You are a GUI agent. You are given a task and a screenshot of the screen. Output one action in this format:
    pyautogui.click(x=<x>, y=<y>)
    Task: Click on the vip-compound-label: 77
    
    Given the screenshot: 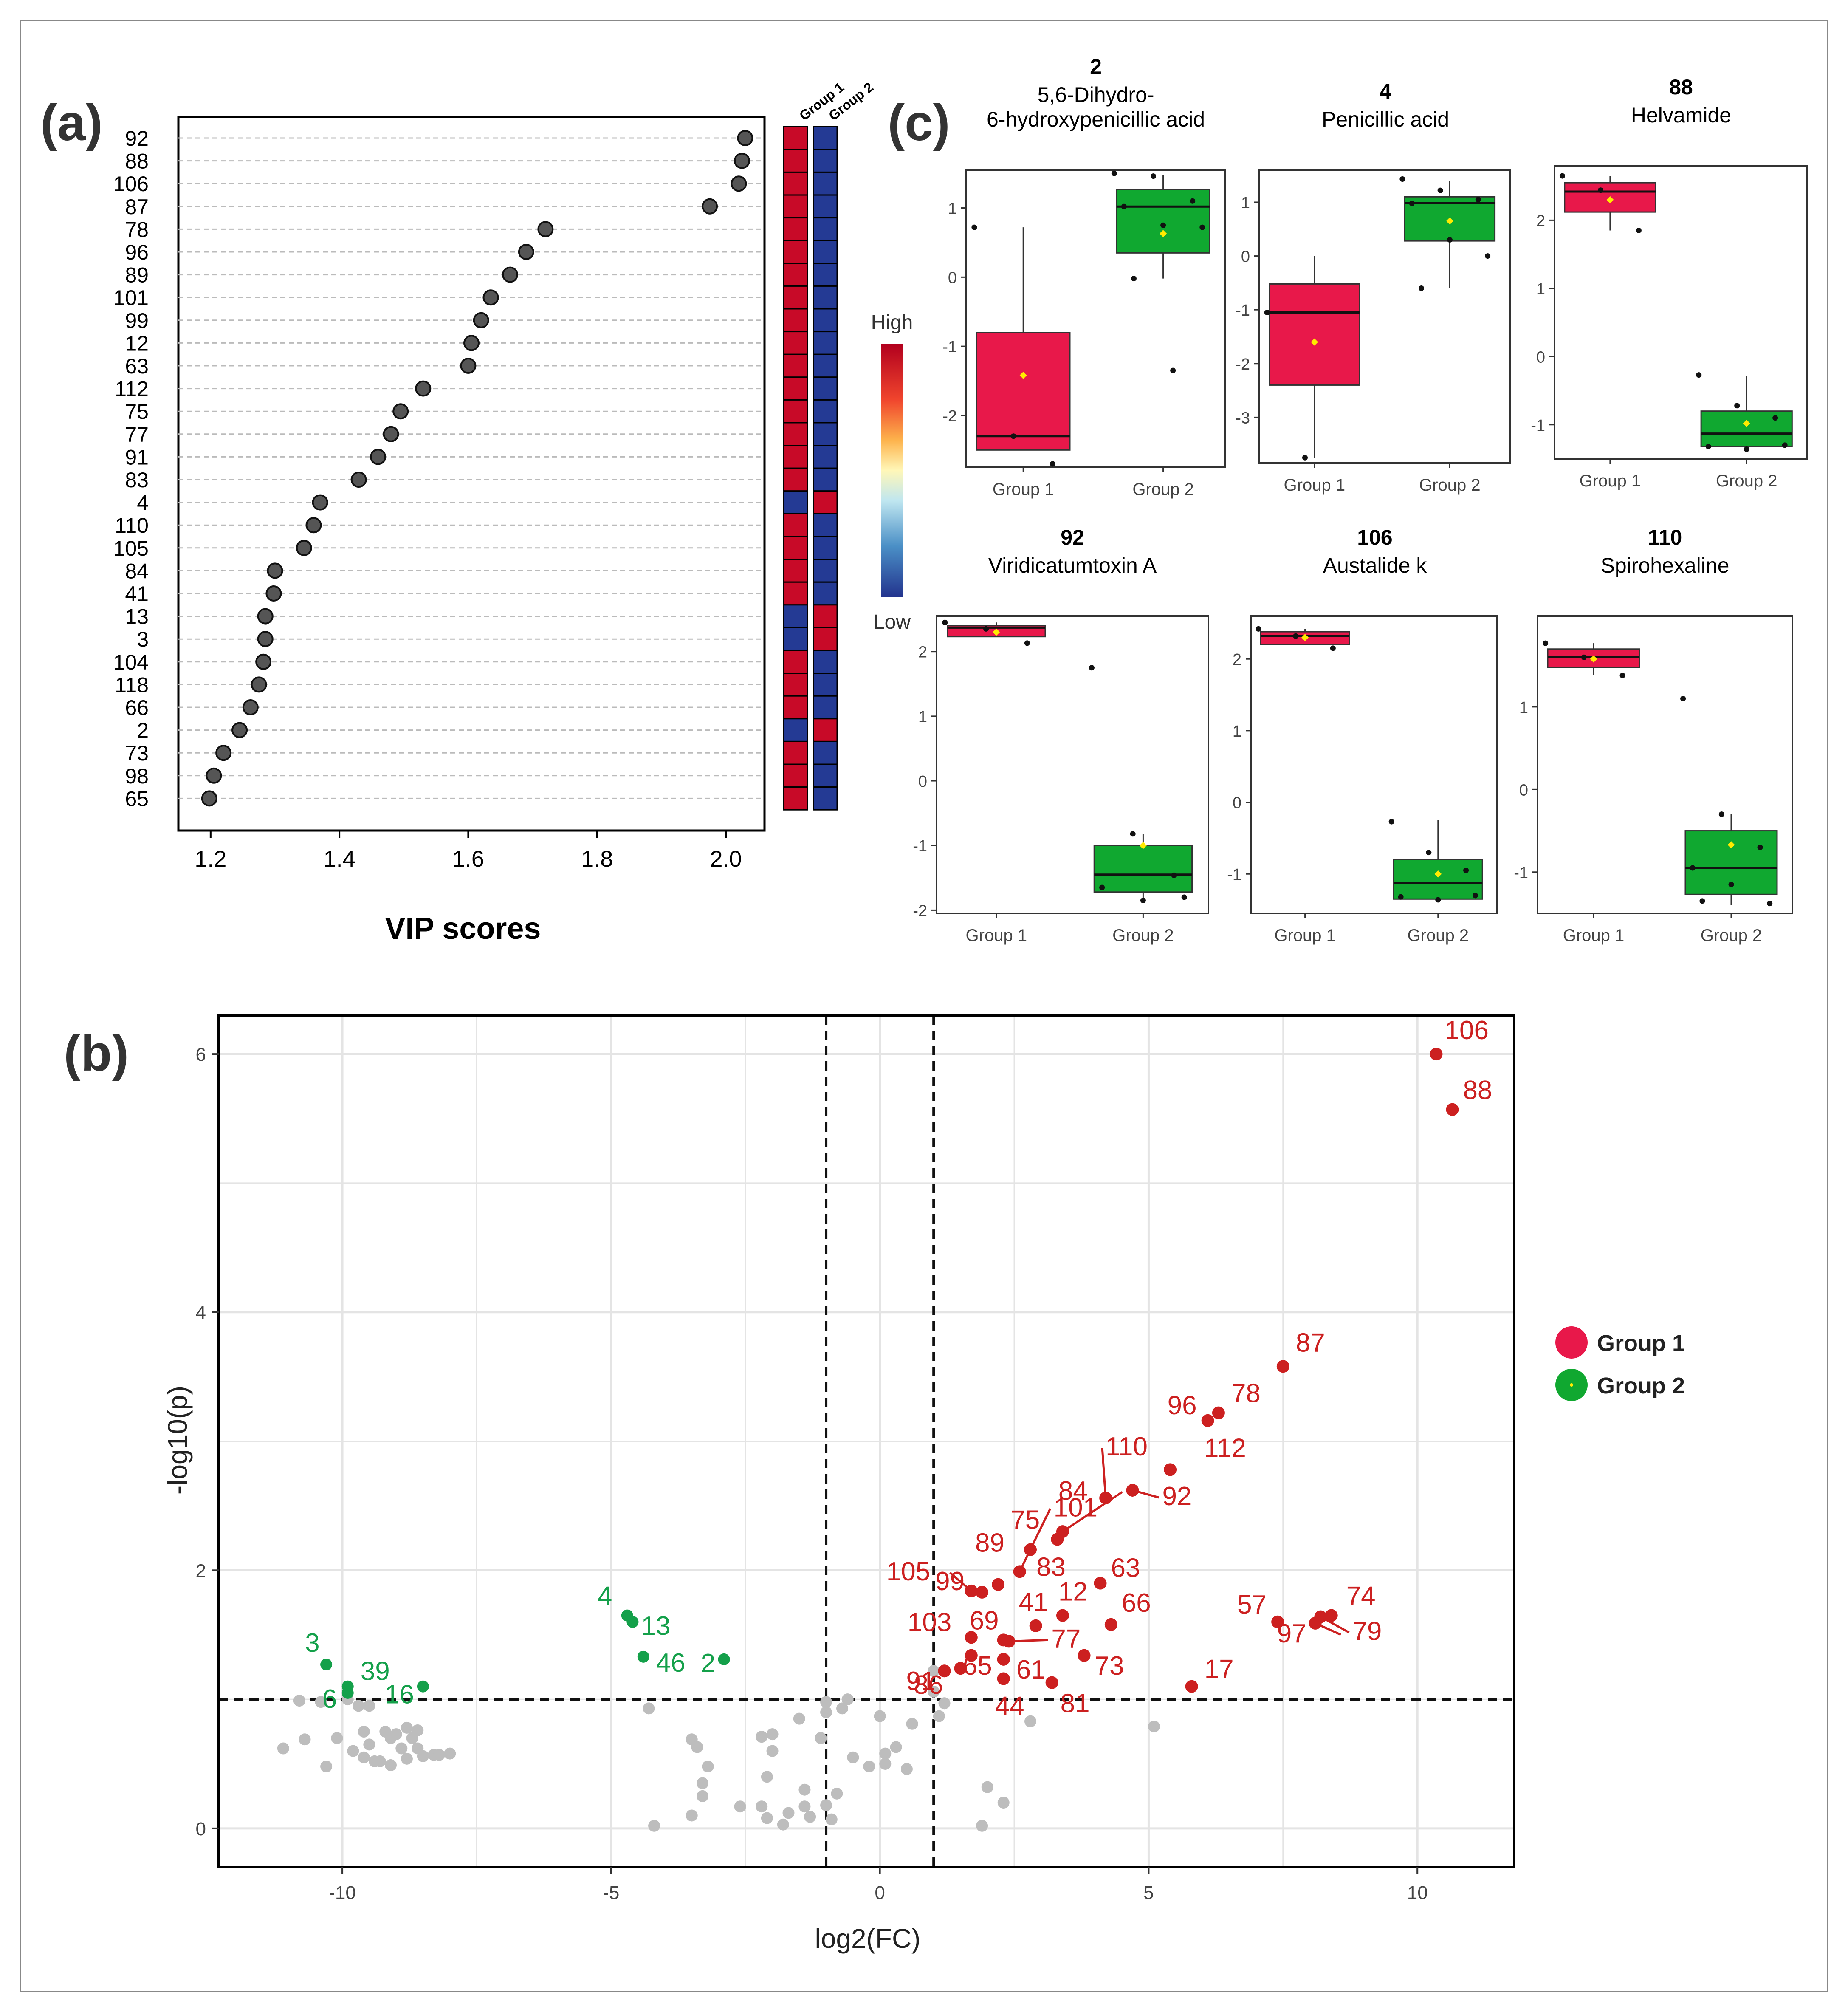 What is the action you would take?
    pyautogui.click(x=137, y=434)
    